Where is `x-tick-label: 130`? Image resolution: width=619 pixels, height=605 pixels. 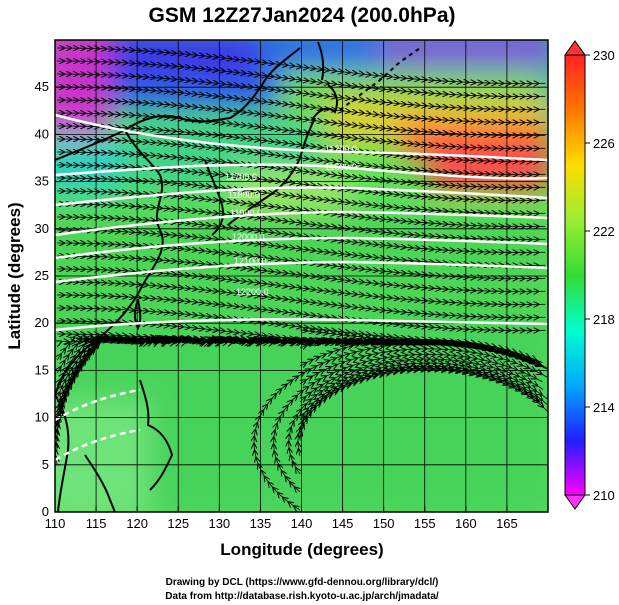
x-tick-label: 130 is located at coordinates (219, 523).